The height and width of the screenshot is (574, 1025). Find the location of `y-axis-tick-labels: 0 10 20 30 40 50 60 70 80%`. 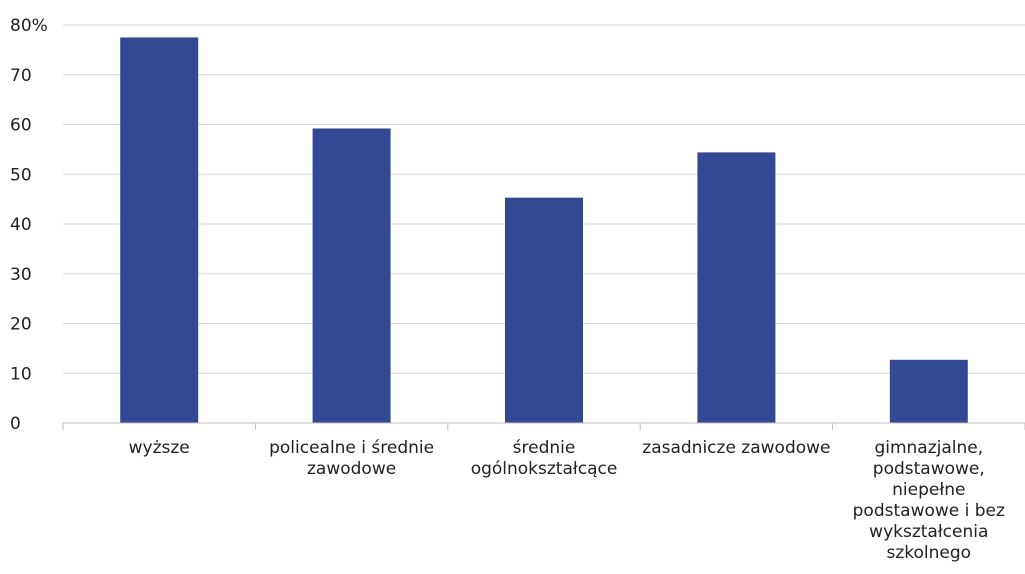

y-axis-tick-labels: 0 10 20 30 40 50 60 70 80% is located at coordinates (29, 225).